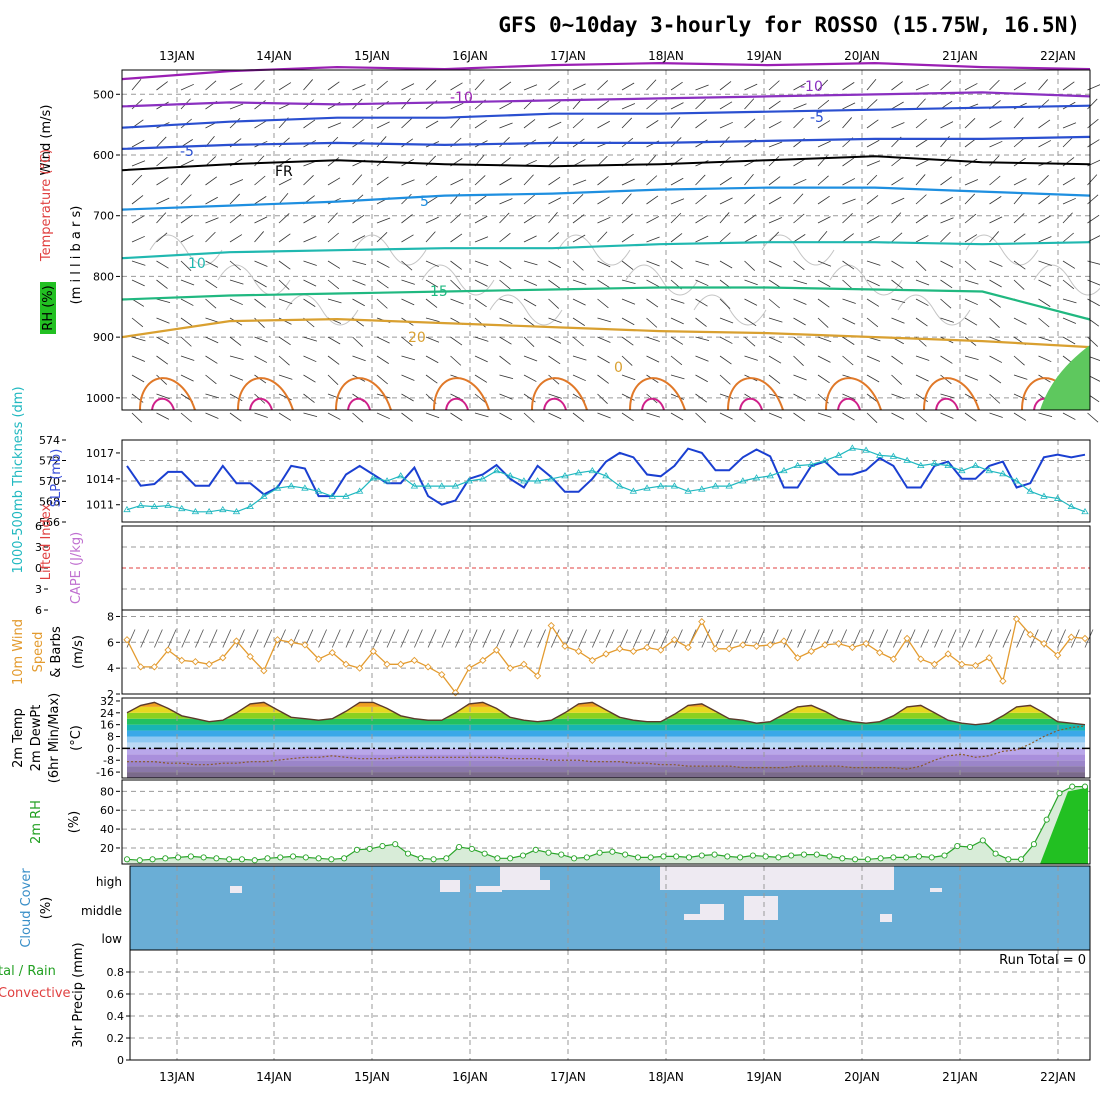  Describe the element at coordinates (48, 307) in the screenshot. I see `rh-label: RH (%)` at that location.